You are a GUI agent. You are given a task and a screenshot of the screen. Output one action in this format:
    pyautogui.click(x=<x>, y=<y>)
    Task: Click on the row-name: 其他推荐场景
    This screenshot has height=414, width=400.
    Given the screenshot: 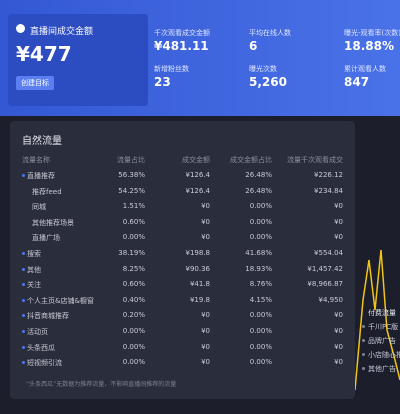 What is the action you would take?
    pyautogui.click(x=53, y=222)
    